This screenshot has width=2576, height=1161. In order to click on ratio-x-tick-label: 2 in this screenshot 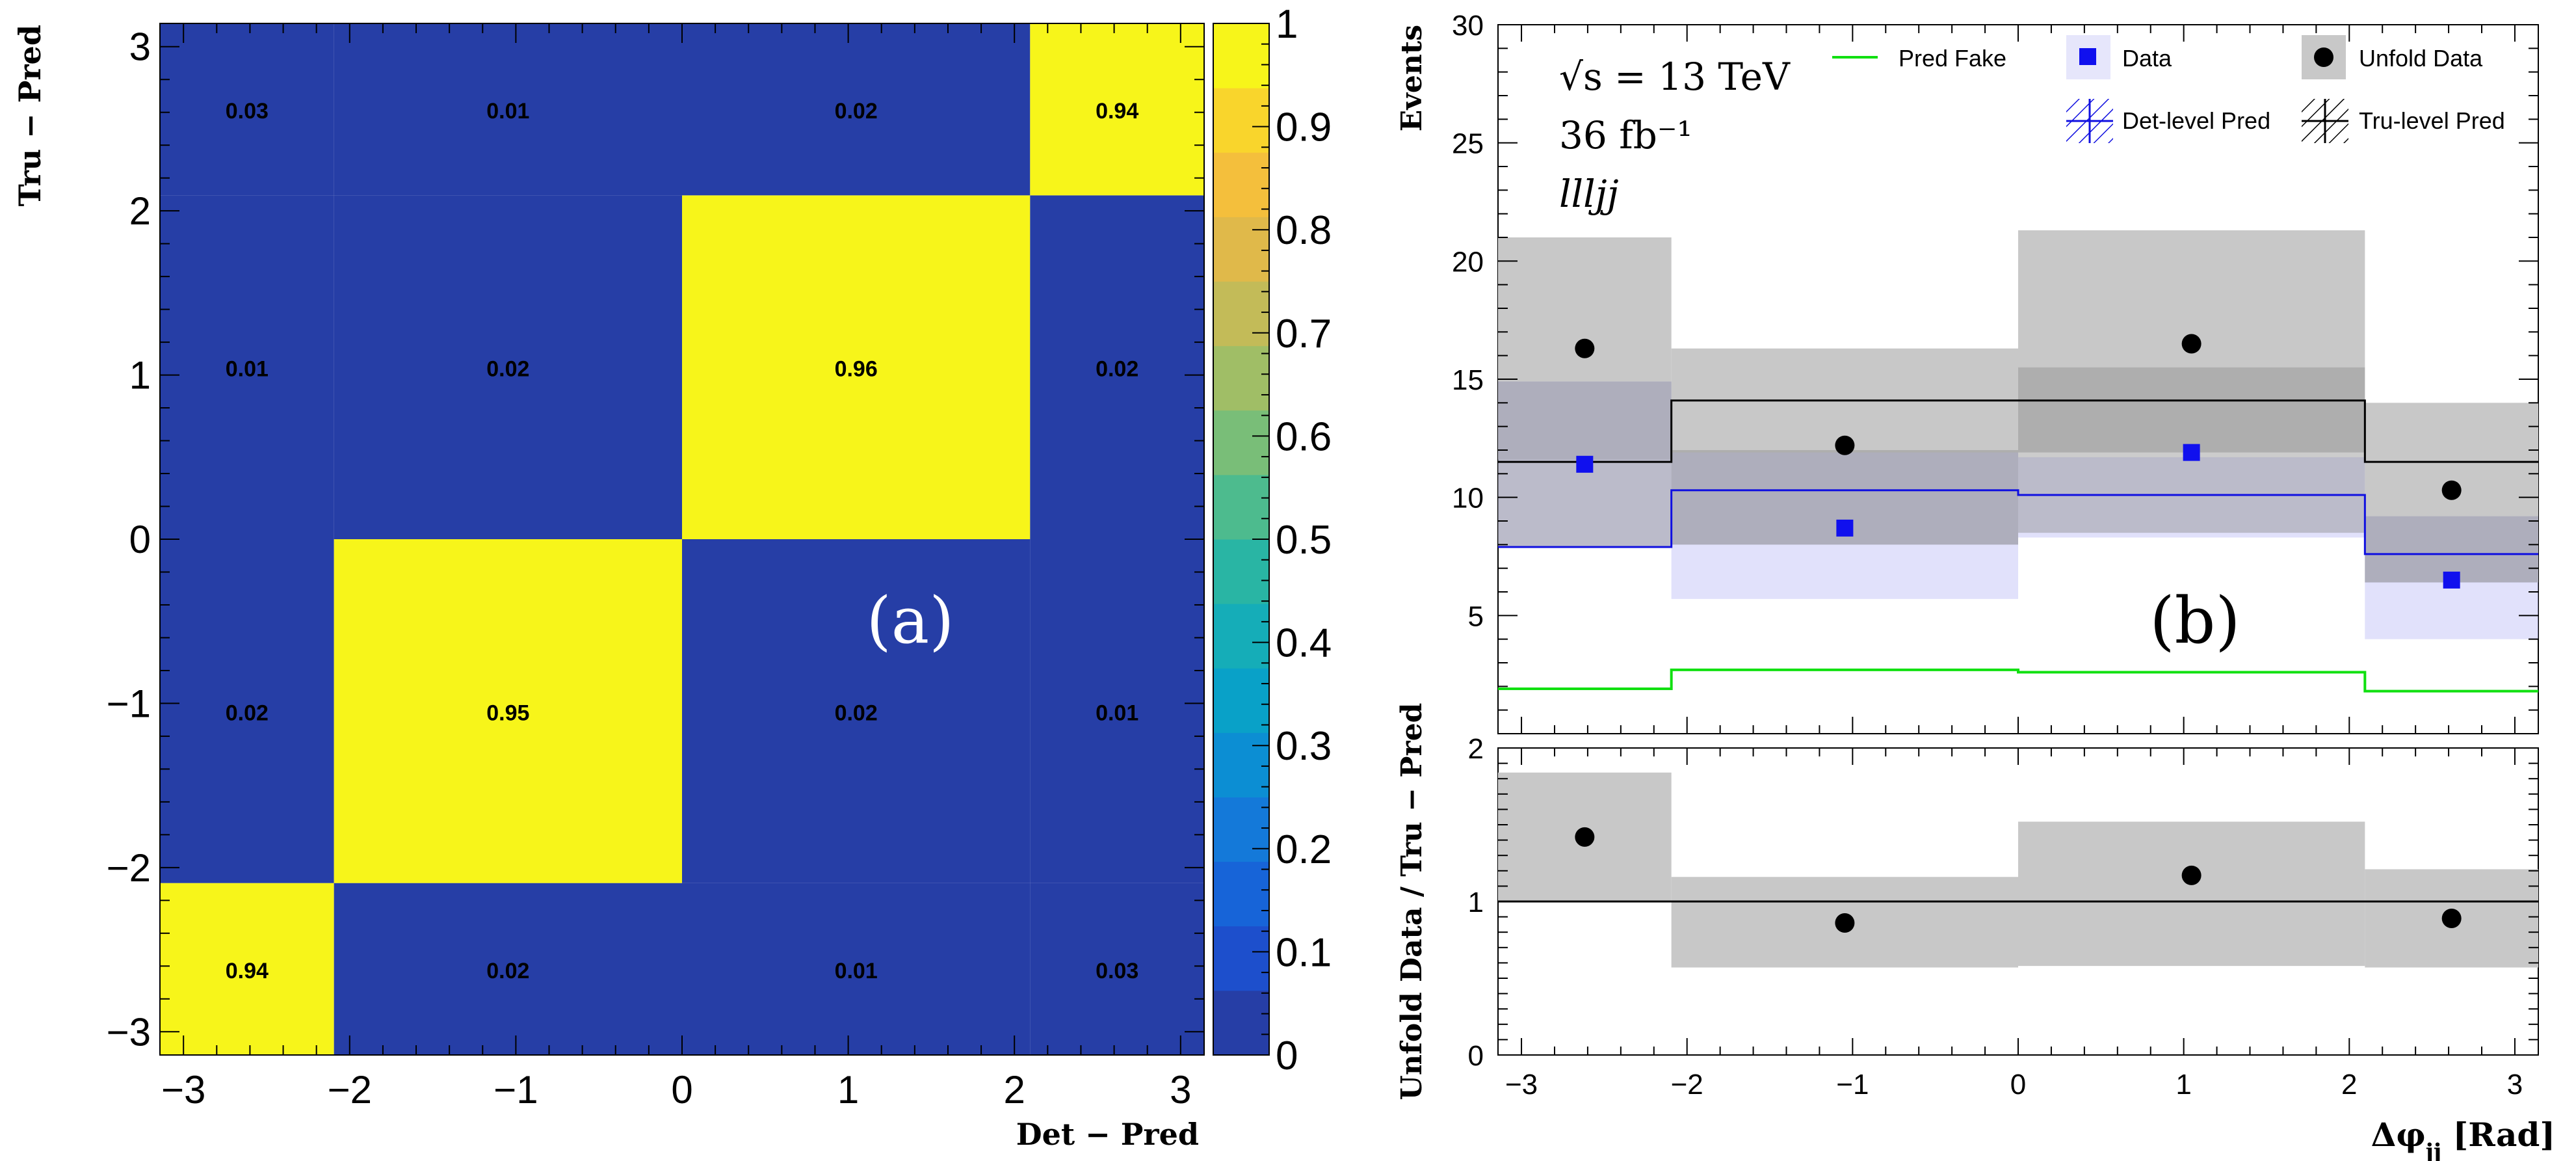, I will do `click(2349, 1085)`.